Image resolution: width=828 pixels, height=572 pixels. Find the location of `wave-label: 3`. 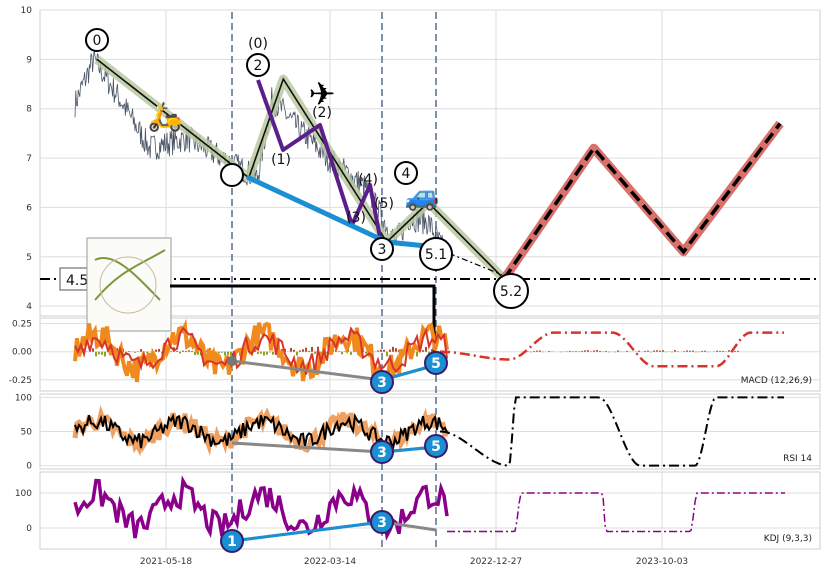

wave-label: 3 is located at coordinates (382, 250).